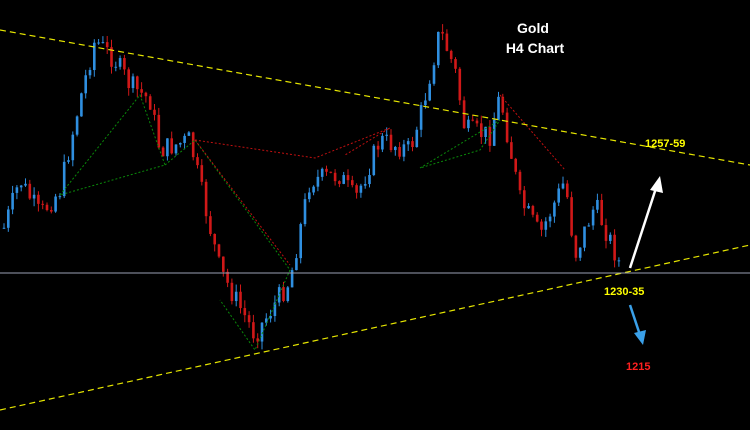  Describe the element at coordinates (535, 48) in the screenshot. I see `chart-subtitle: H4 Chart` at that location.